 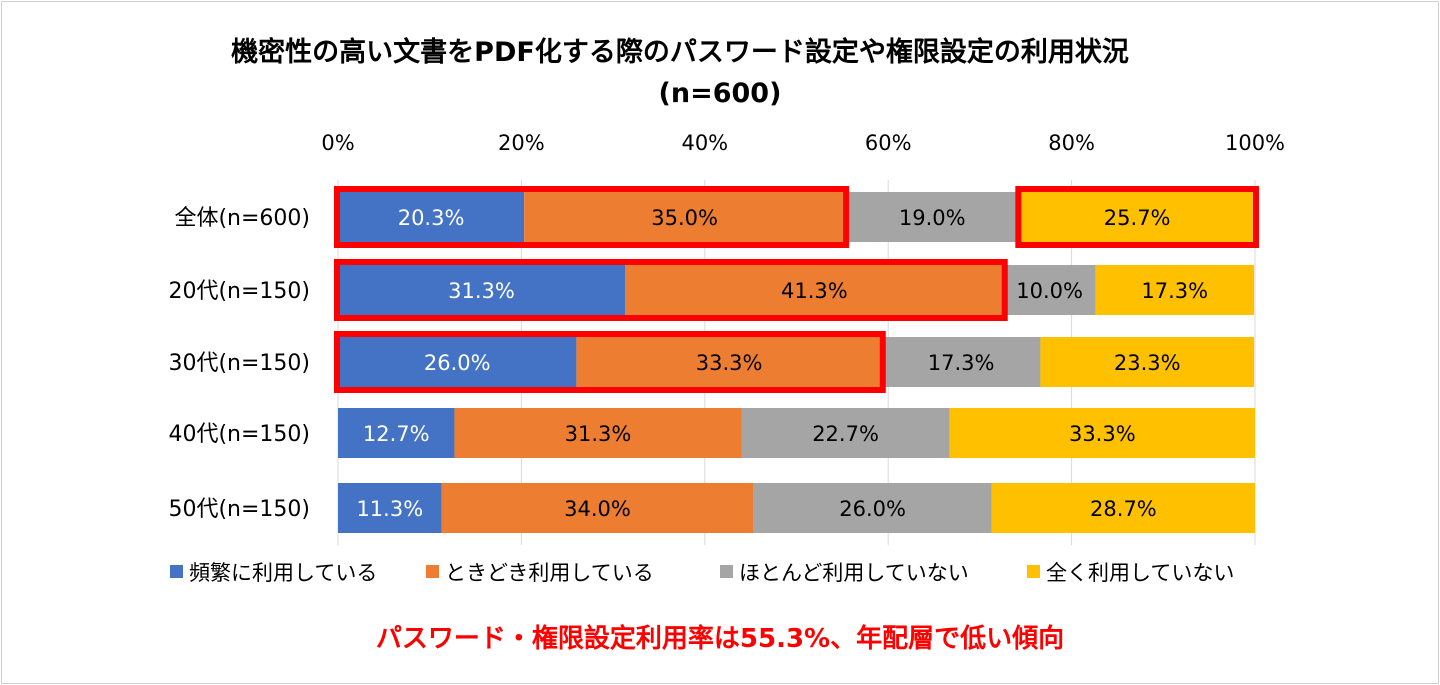 I want to click on chart-title: 機密性の高い文書をPDF化する際のパスワード設定や権限設定の利用状況, so click(x=680, y=52).